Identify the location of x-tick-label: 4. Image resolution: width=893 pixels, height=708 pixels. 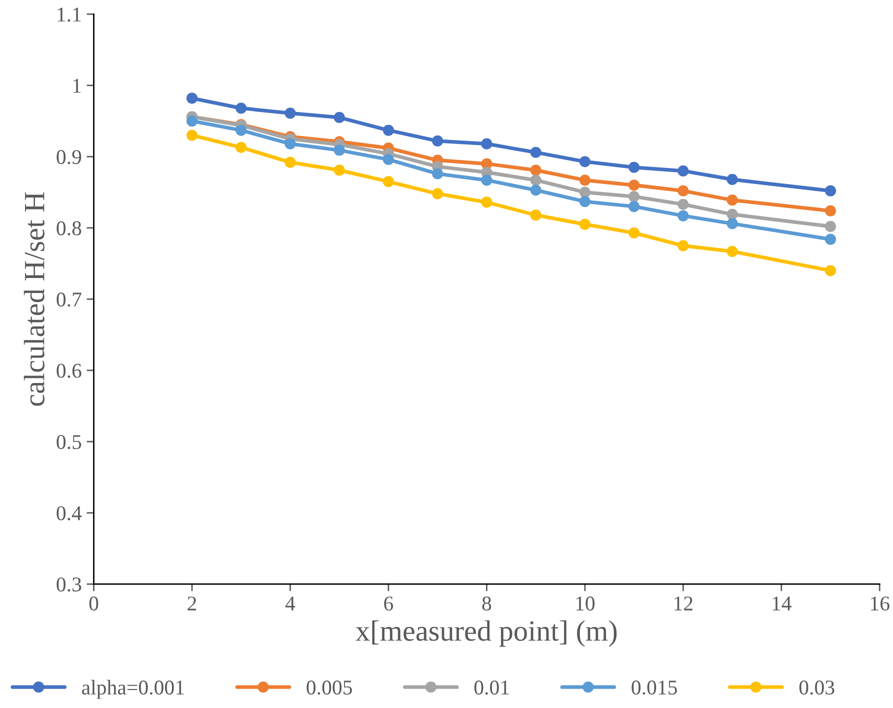
(290, 603).